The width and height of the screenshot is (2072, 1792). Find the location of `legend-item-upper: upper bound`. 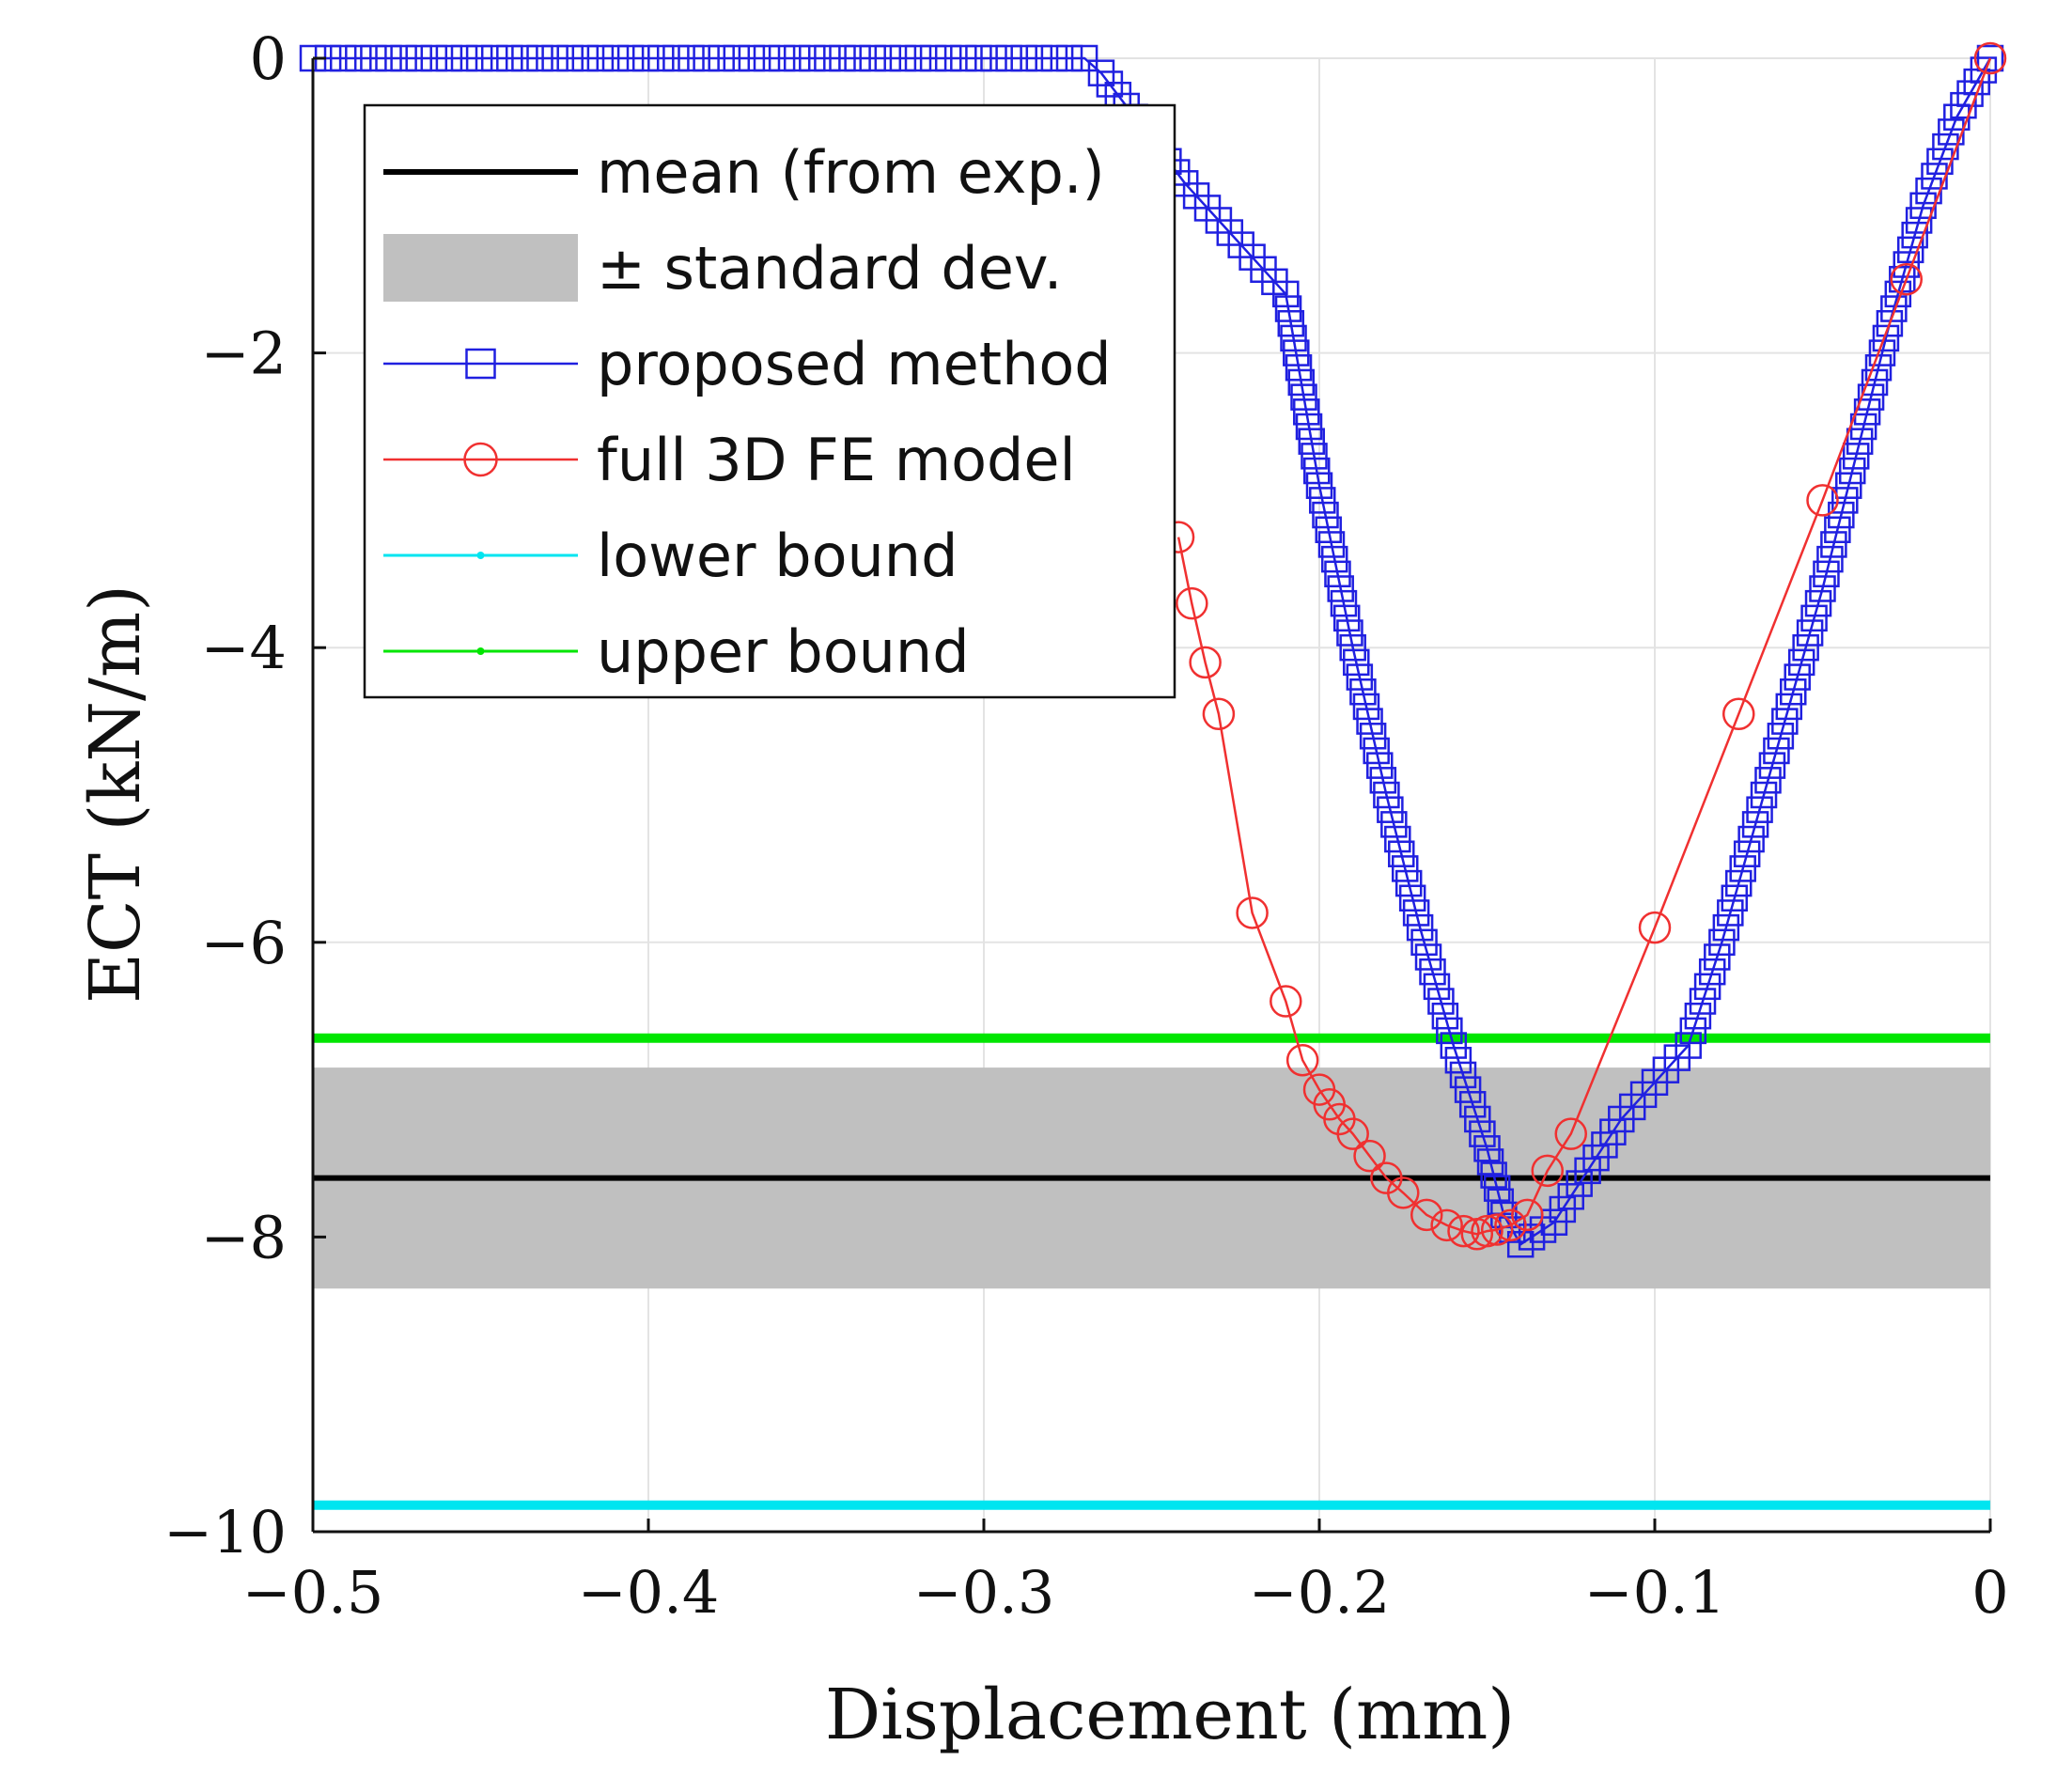

legend-item-upper: upper bound is located at coordinates (677, 651).